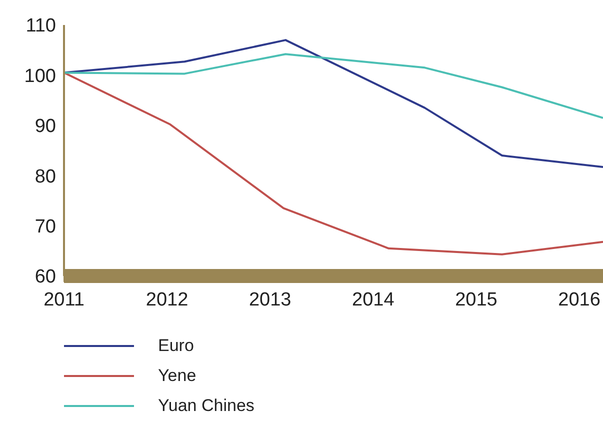 The width and height of the screenshot is (603, 421). Describe the element at coordinates (579, 299) in the screenshot. I see `x-tick-label: 2016` at that location.